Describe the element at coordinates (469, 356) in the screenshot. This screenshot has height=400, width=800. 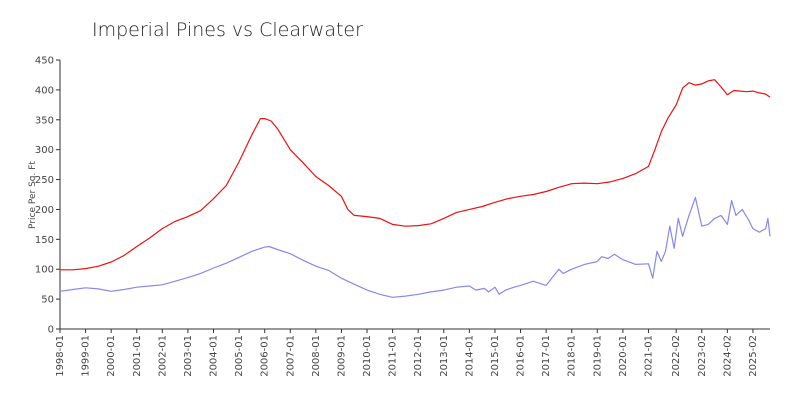
I see `x-tick-label: 2014-01` at that location.